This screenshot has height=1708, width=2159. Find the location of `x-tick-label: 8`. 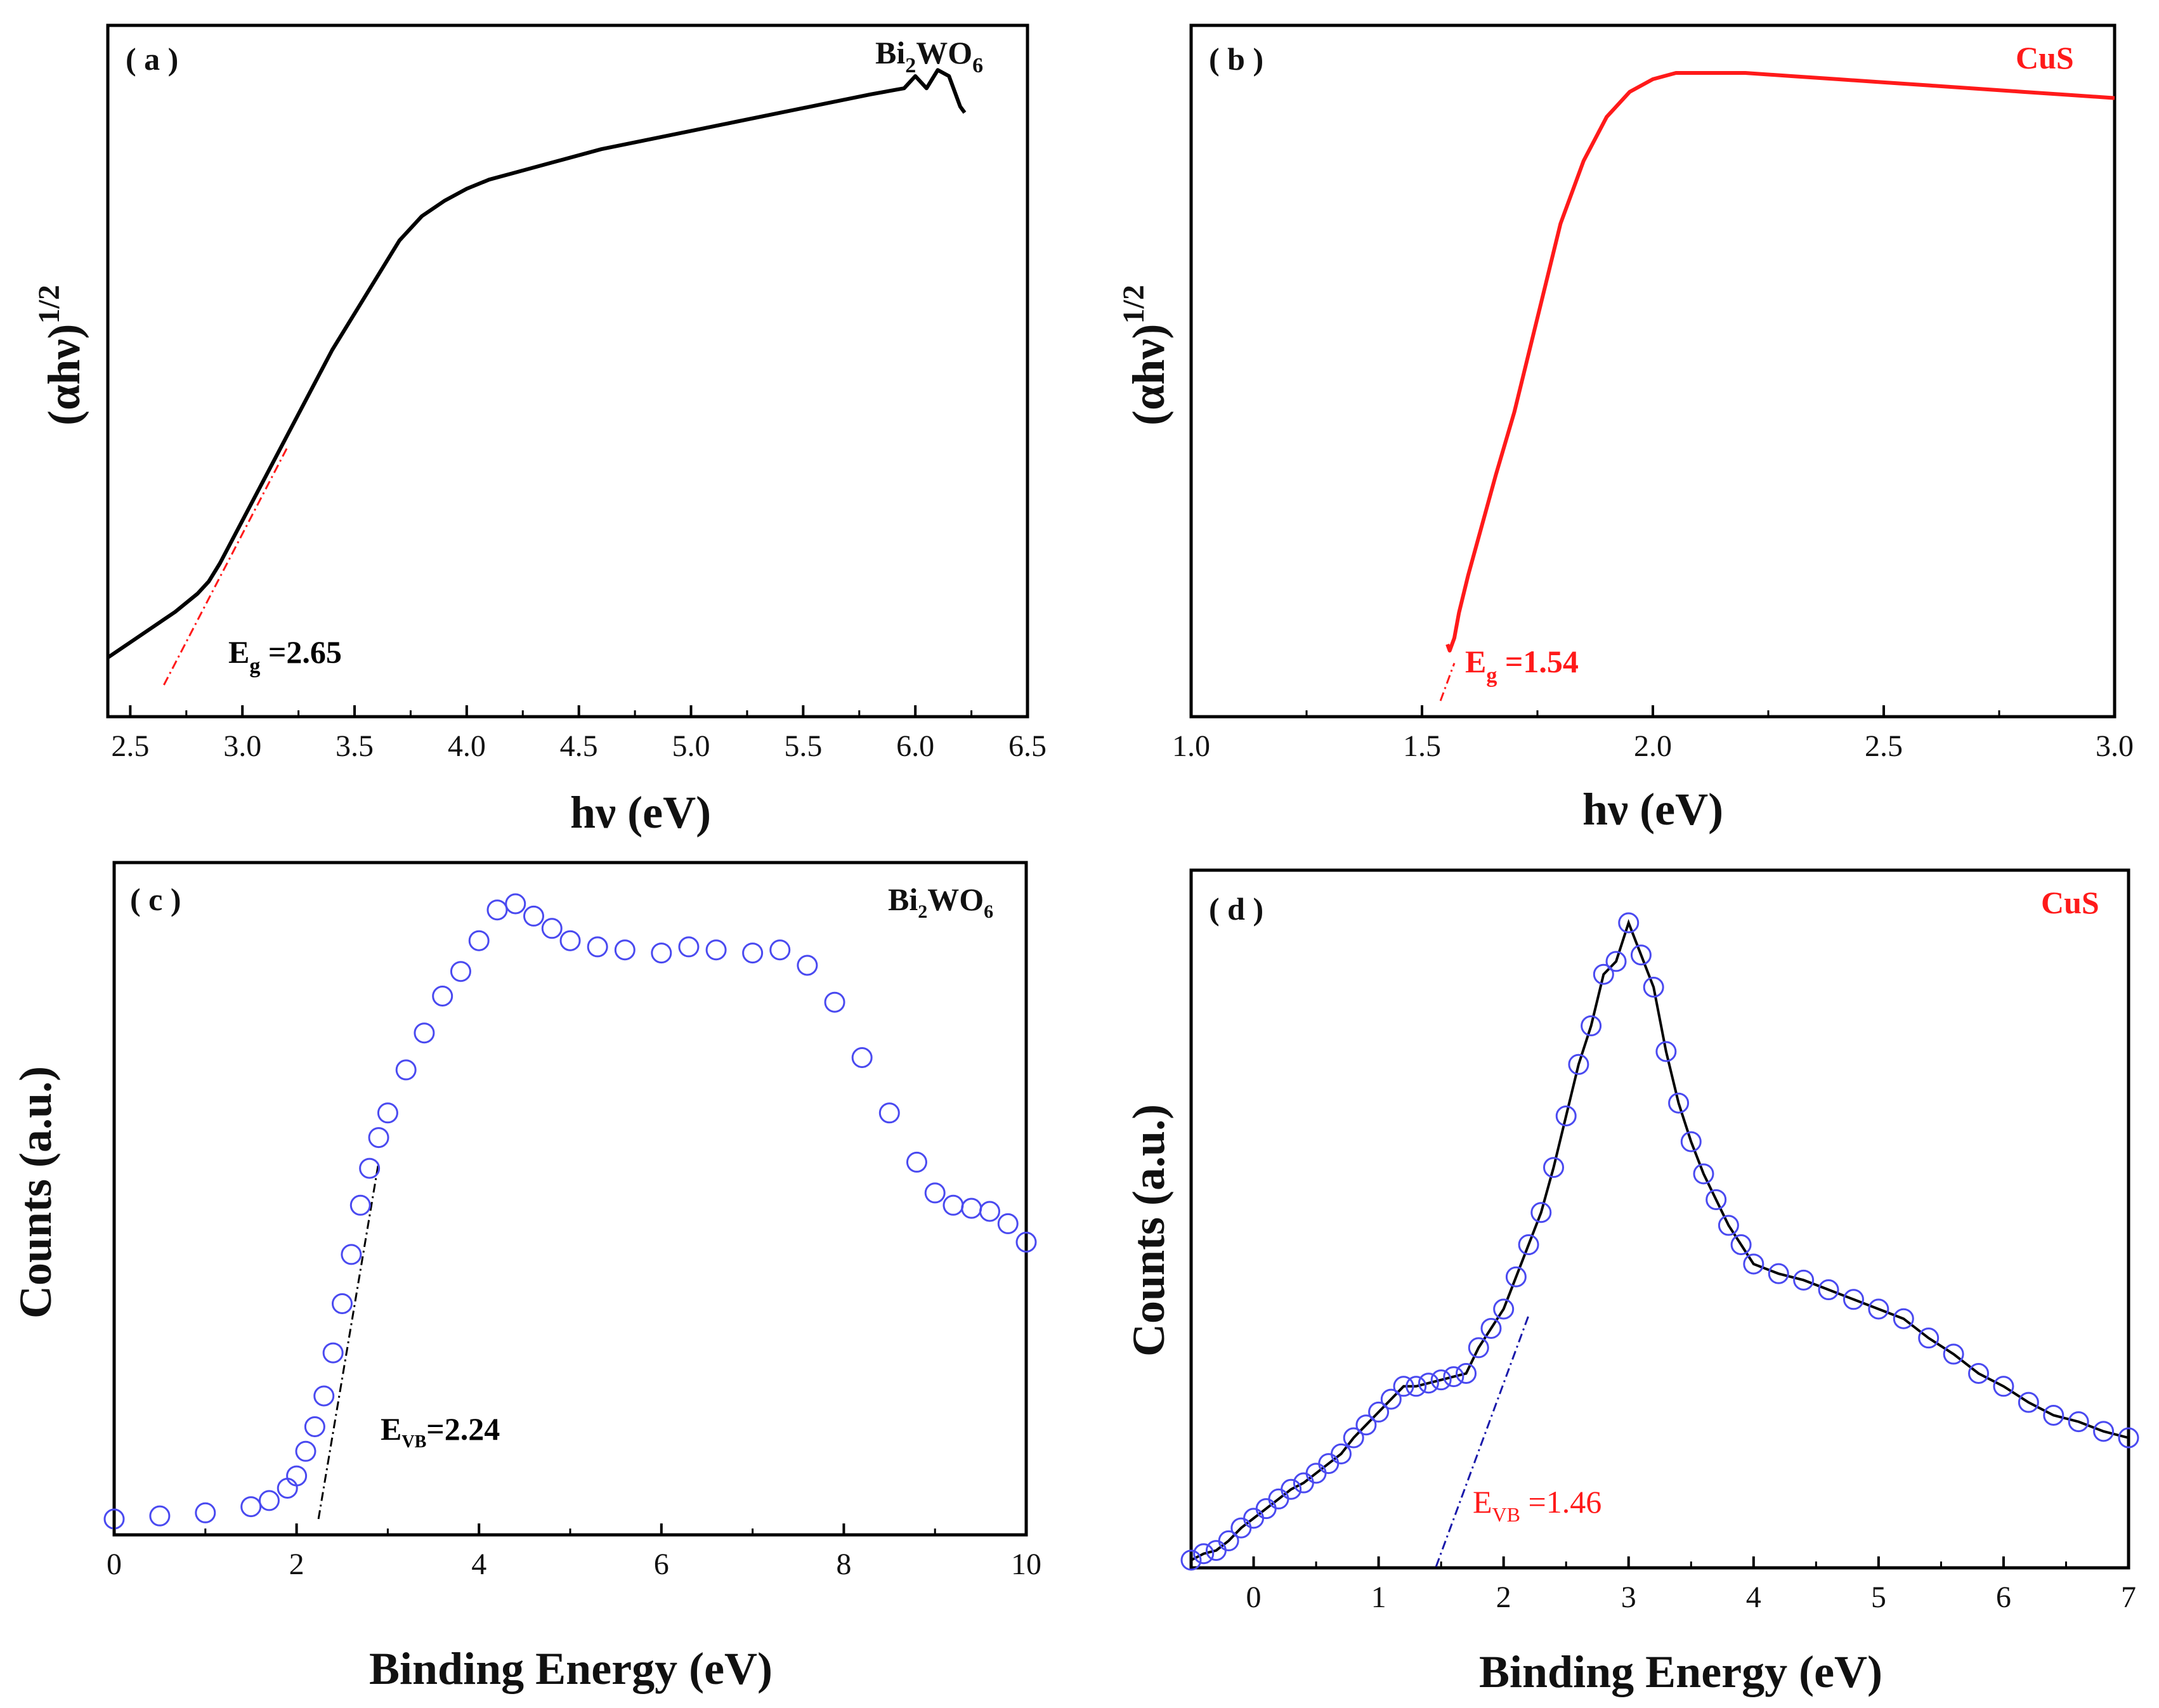

x-tick-label: 8 is located at coordinates (843, 1565).